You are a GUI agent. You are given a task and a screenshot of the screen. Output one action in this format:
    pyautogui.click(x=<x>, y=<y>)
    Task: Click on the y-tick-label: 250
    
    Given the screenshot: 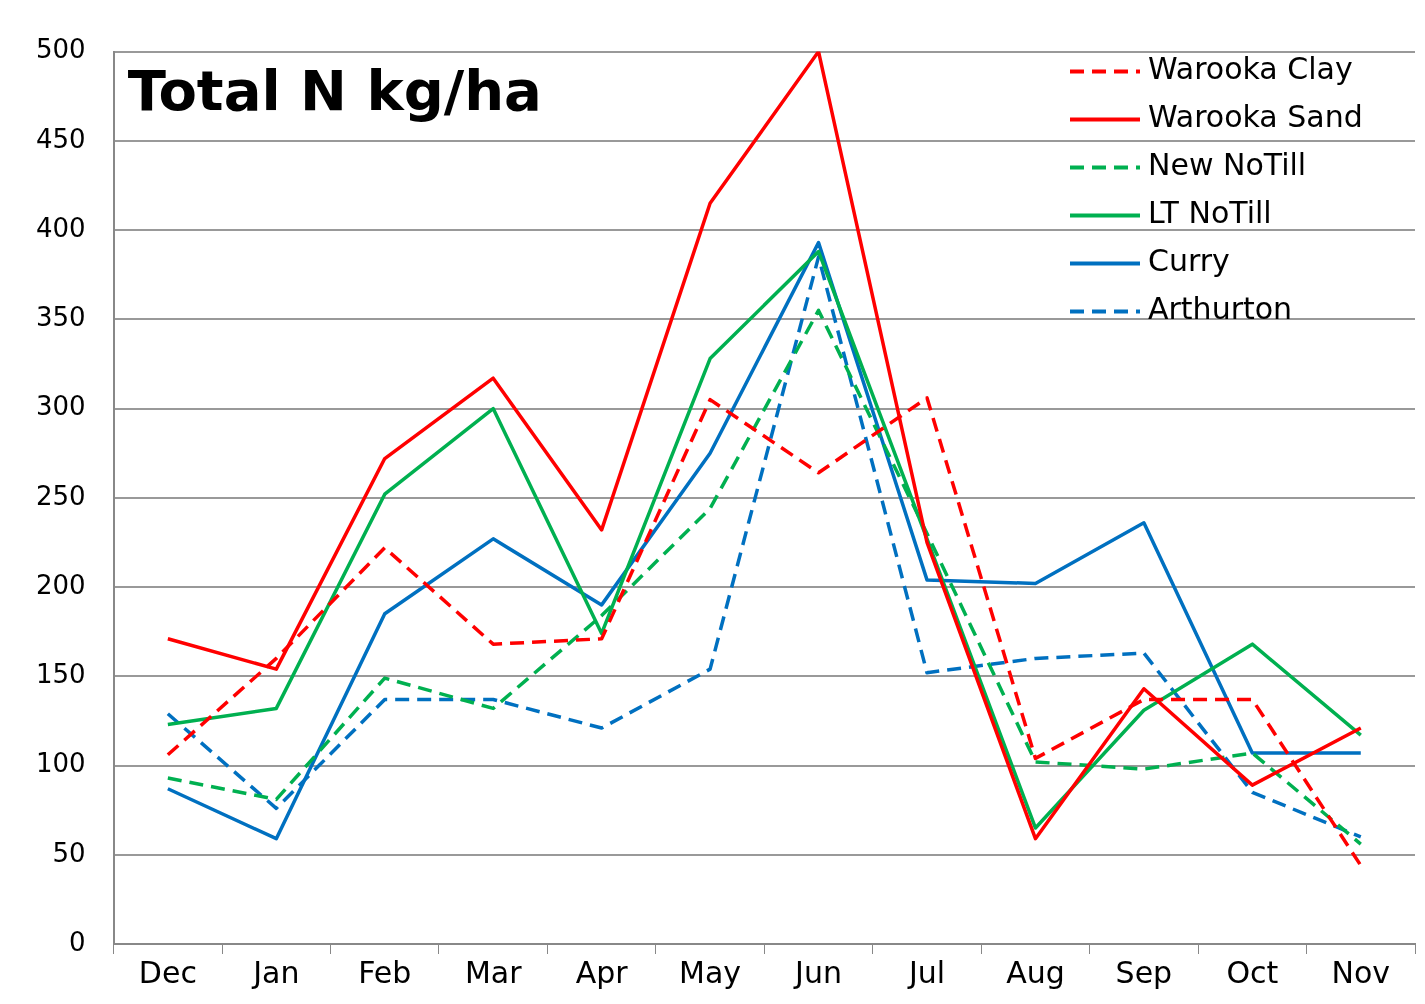 What is the action you would take?
    pyautogui.click(x=60, y=495)
    